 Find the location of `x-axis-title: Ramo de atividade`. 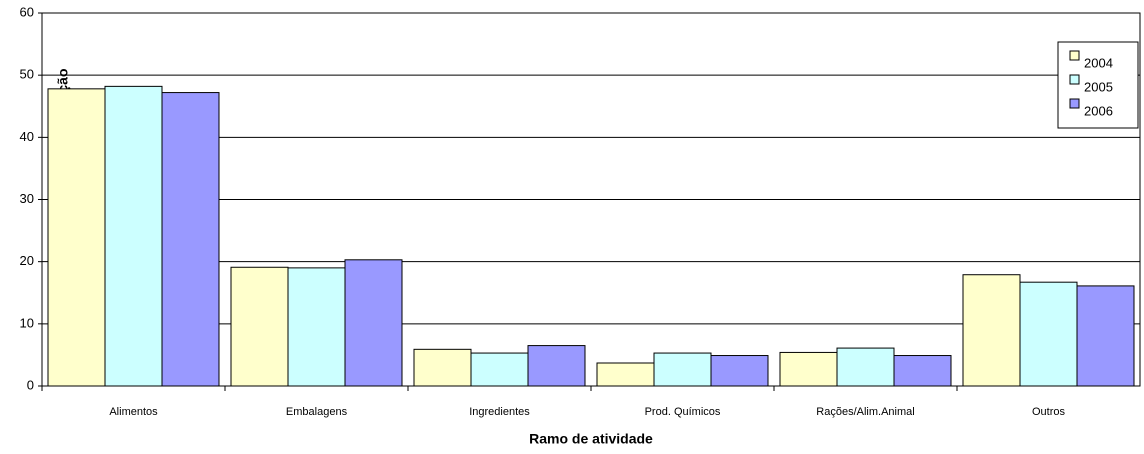

x-axis-title: Ramo de atividade is located at coordinates (591, 439).